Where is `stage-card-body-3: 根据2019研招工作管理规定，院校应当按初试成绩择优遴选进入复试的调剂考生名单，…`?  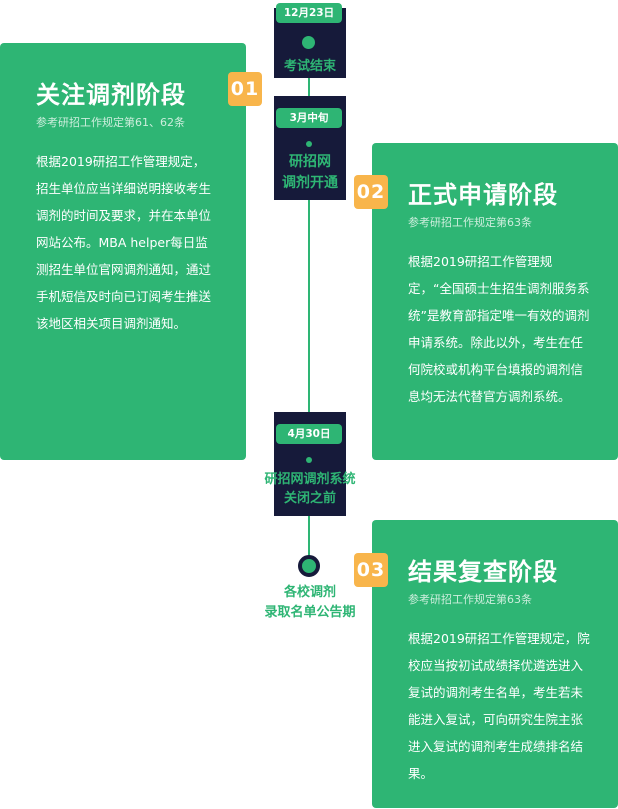
stage-card-body-3: 根据2019研招工作管理规定，院校应当按初试成绩择优遴选进入复试的调剂考生名单，… is located at coordinates (499, 706).